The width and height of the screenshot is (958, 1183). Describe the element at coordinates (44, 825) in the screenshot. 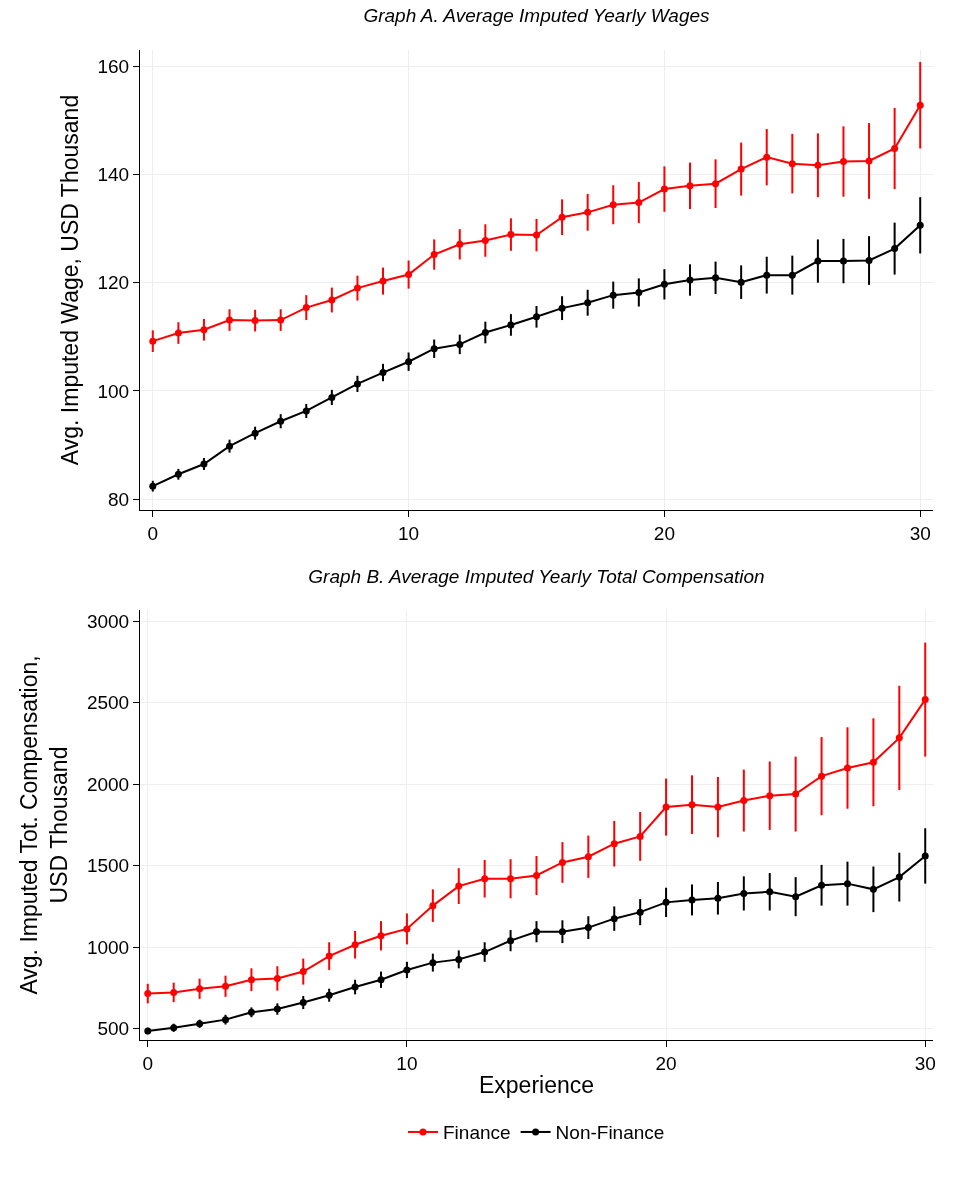

I see `y-axis-title: Avg. Imputed Tot. Compensation, USD Thousand` at that location.